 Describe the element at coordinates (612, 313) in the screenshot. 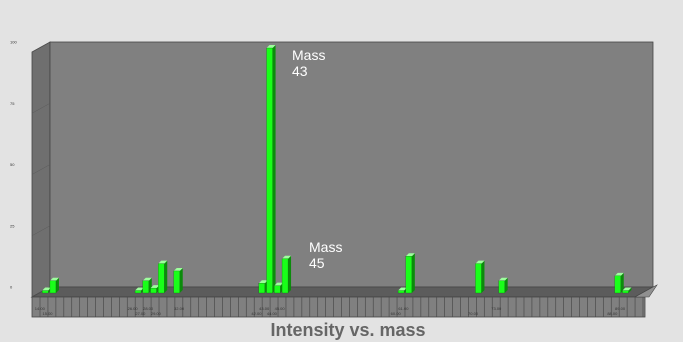

I see `x-tick-label: 88.00` at that location.